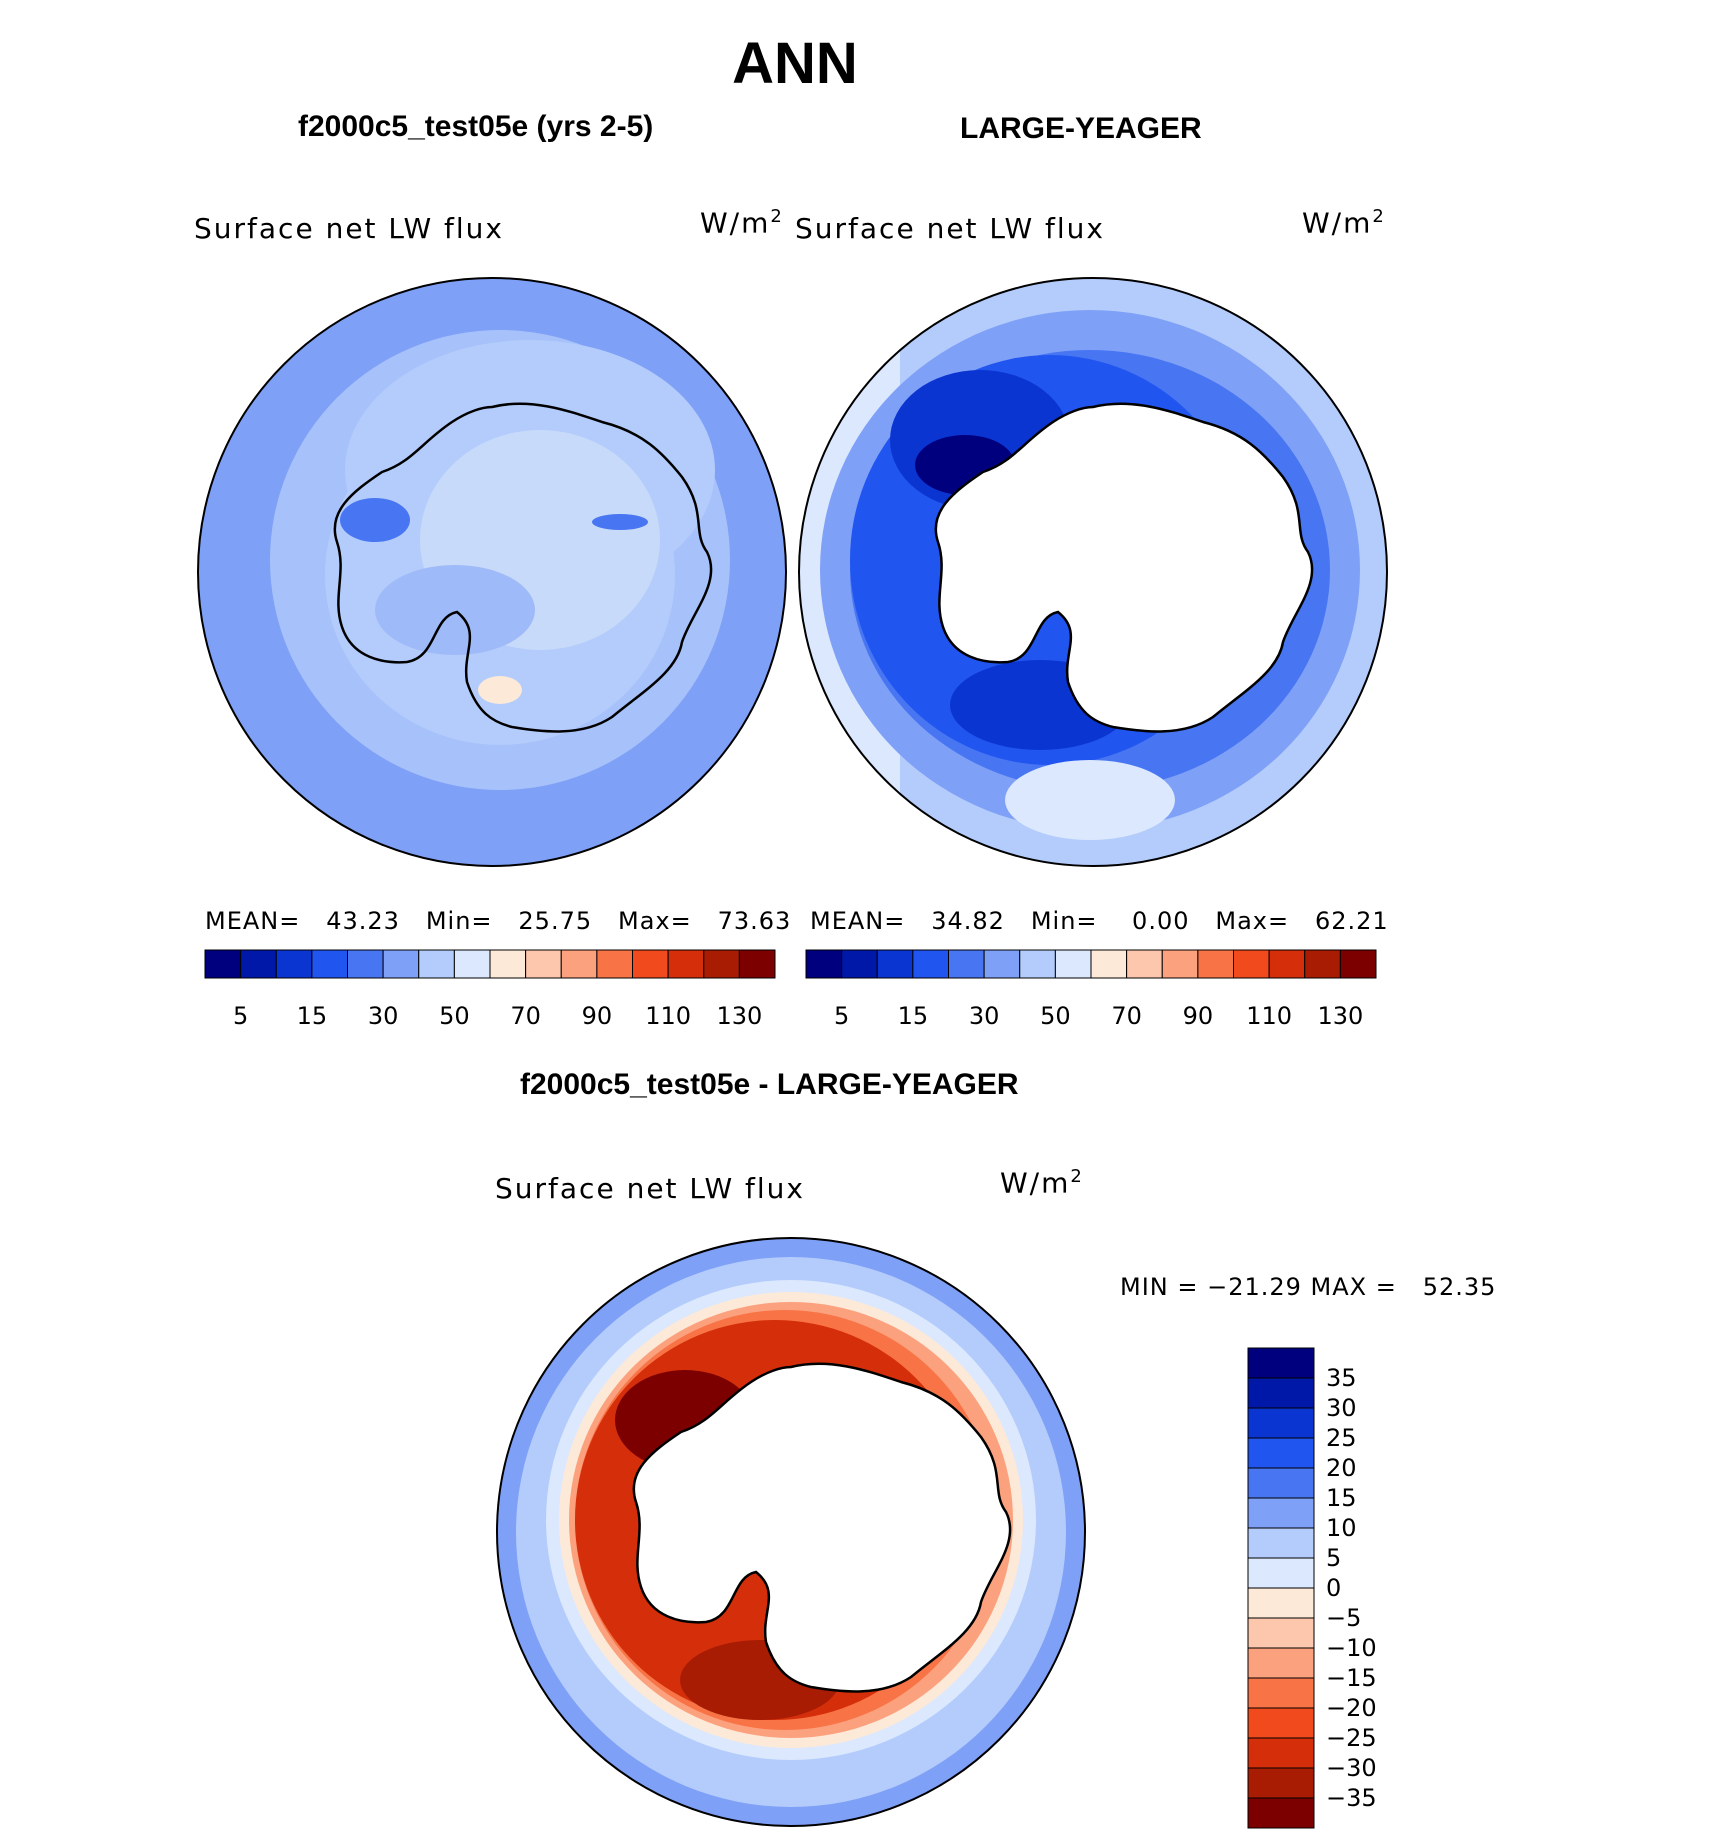 The image size is (1710, 1840). Describe the element at coordinates (1093, 572) in the screenshot. I see `panel2-map` at that location.